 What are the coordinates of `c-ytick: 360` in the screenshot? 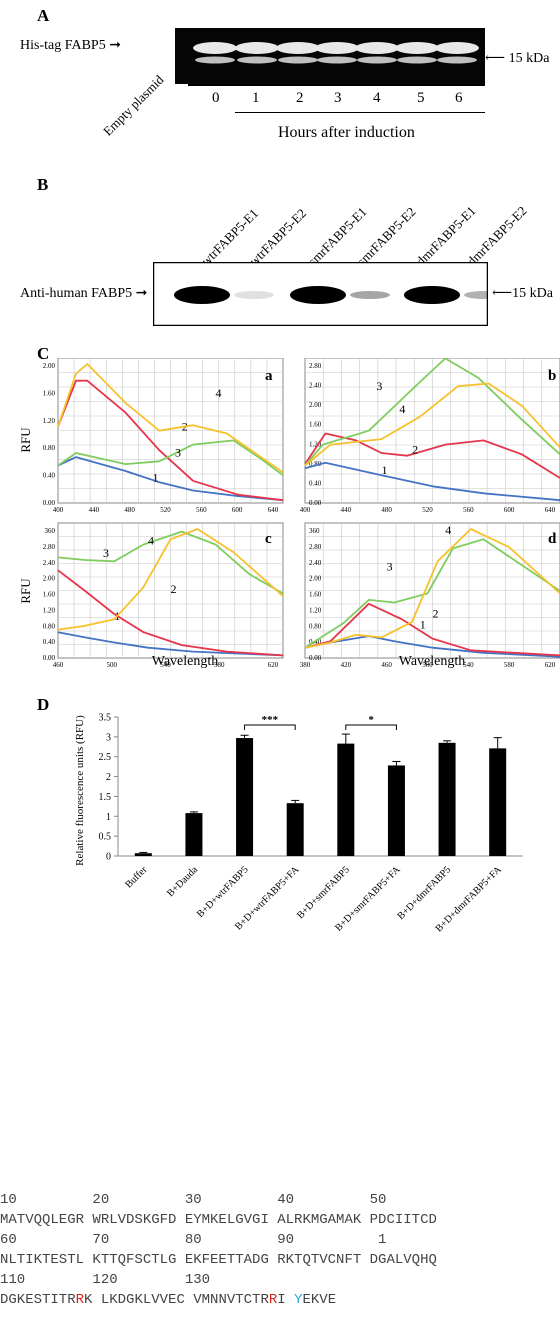 It's located at (314, 531).